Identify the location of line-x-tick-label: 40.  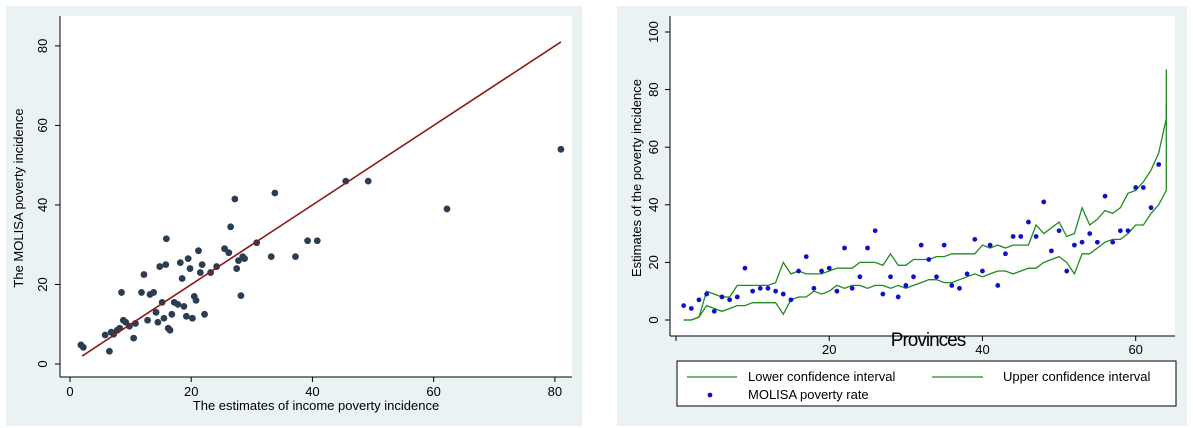
(982, 349).